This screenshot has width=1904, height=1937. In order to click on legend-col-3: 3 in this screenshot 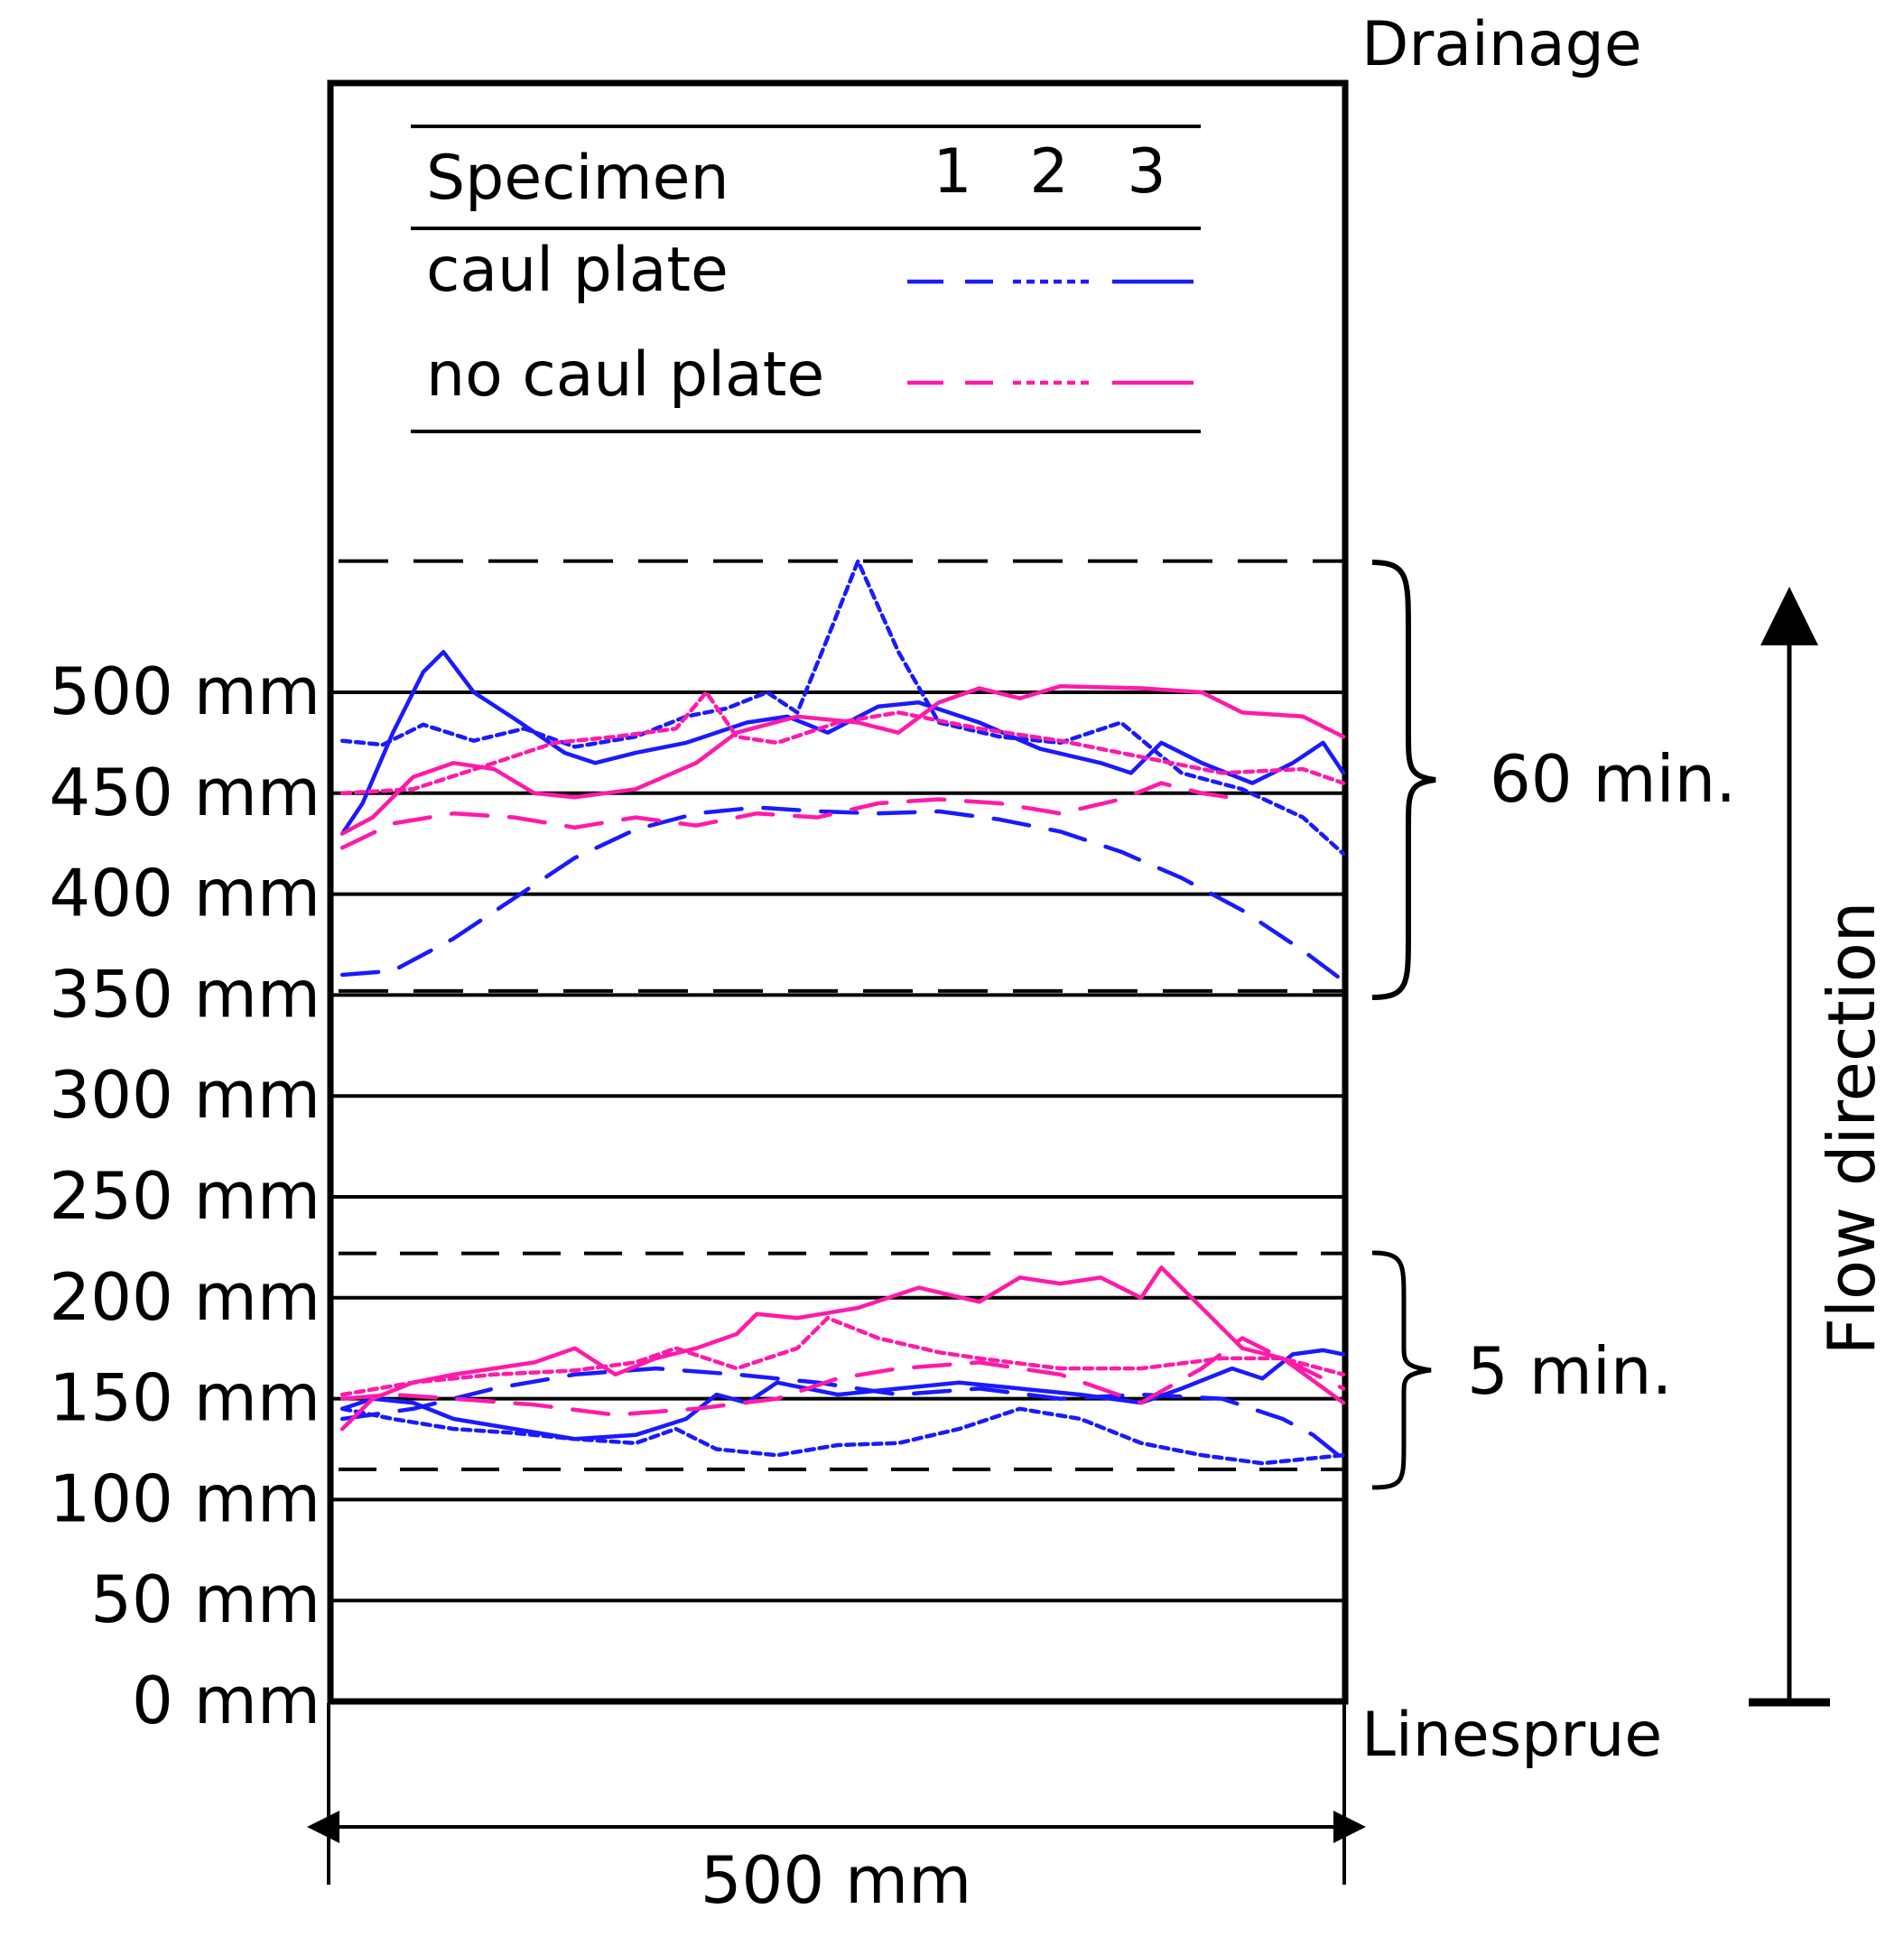, I will do `click(1146, 172)`.